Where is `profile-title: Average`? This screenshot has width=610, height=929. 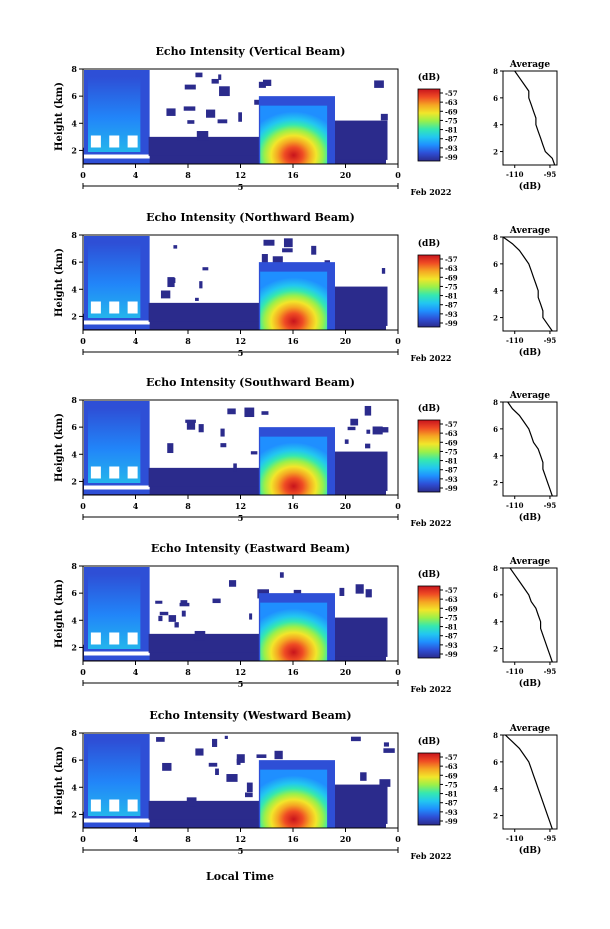
profile-title: Average is located at coordinates (529, 231).